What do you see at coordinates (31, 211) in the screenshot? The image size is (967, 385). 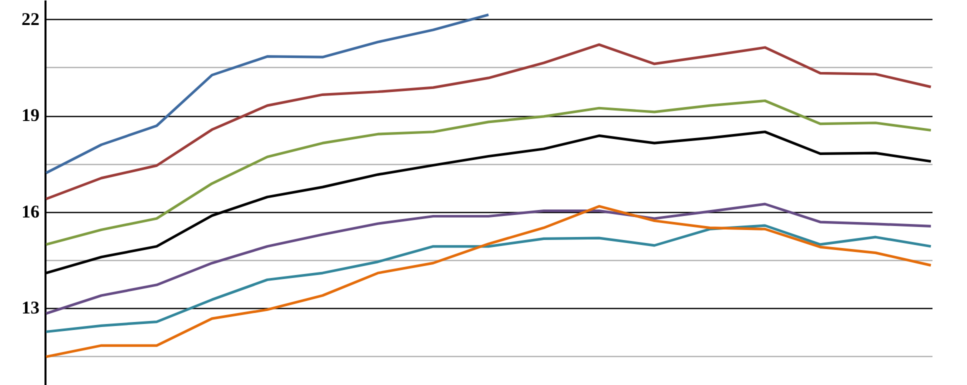 I see `y-tick-label: 16` at bounding box center [31, 211].